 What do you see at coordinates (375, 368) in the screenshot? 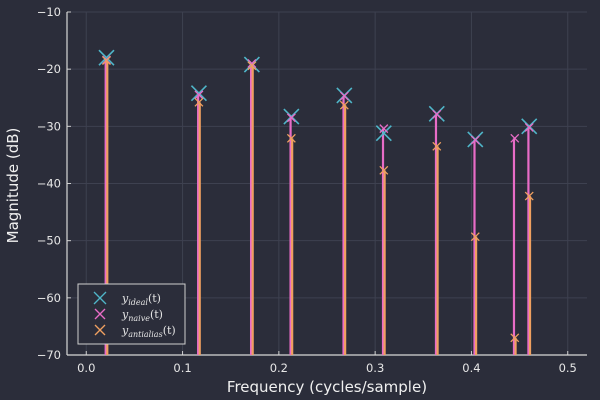
I see `x-tick-label: 0.3` at bounding box center [375, 368].